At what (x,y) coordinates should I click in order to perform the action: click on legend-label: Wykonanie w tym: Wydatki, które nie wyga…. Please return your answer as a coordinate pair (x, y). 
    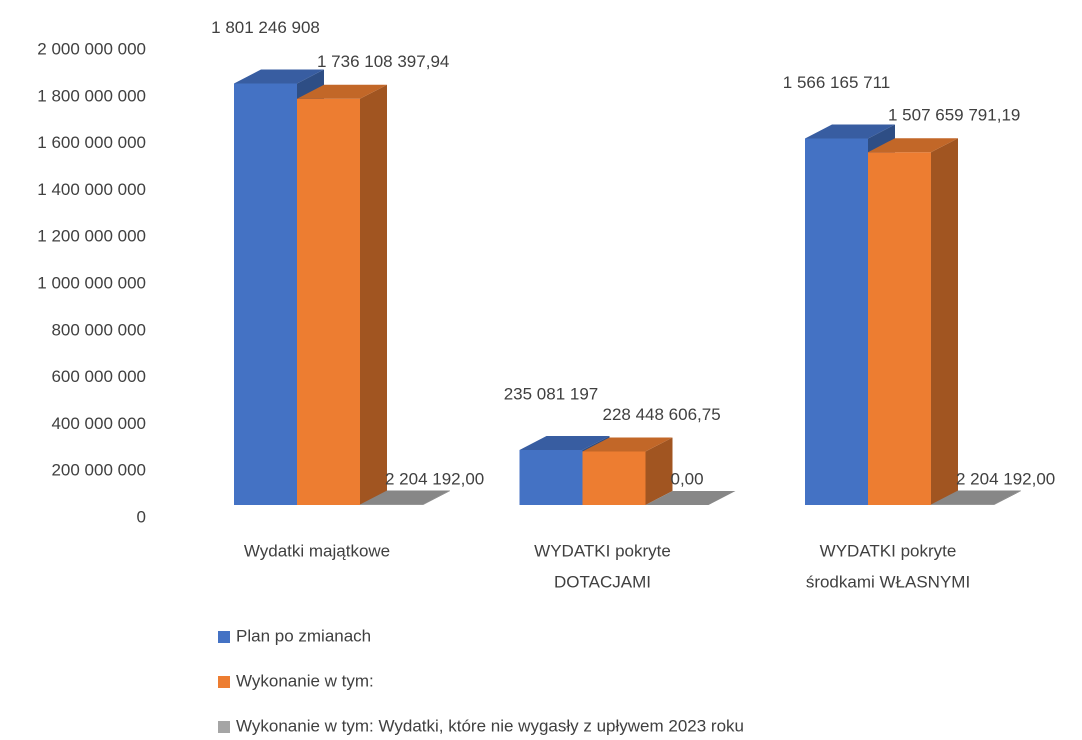
    Looking at the image, I should click on (490, 725).